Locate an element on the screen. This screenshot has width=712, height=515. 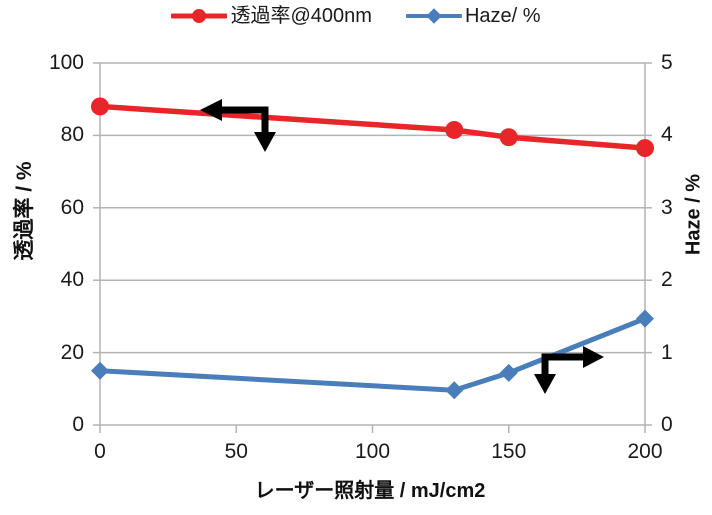
chart-legend: 透過率@400nm Haze/ % is located at coordinates (356, 16).